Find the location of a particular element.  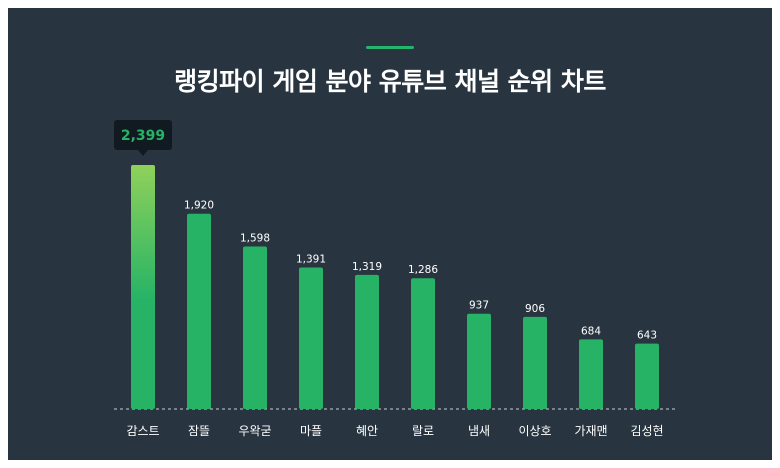

bar-혜안 is located at coordinates (367, 341).